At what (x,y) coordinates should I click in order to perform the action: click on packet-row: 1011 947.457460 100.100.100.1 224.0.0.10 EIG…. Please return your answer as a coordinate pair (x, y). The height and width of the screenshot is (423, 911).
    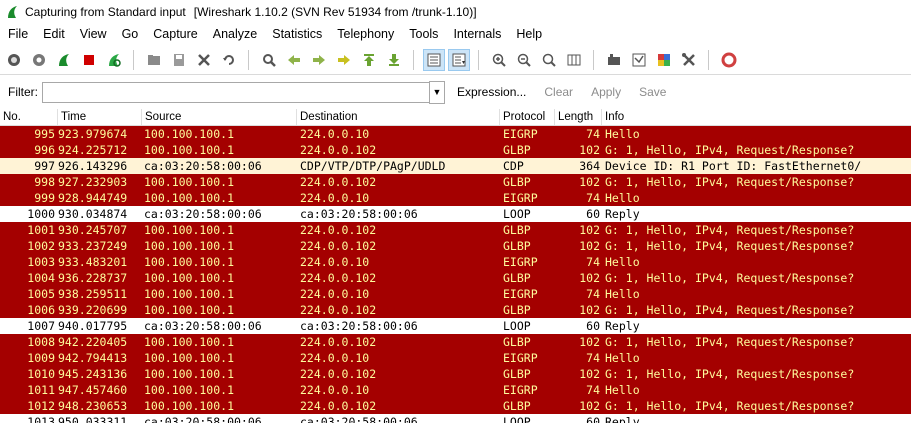
    Looking at the image, I should click on (455, 390).